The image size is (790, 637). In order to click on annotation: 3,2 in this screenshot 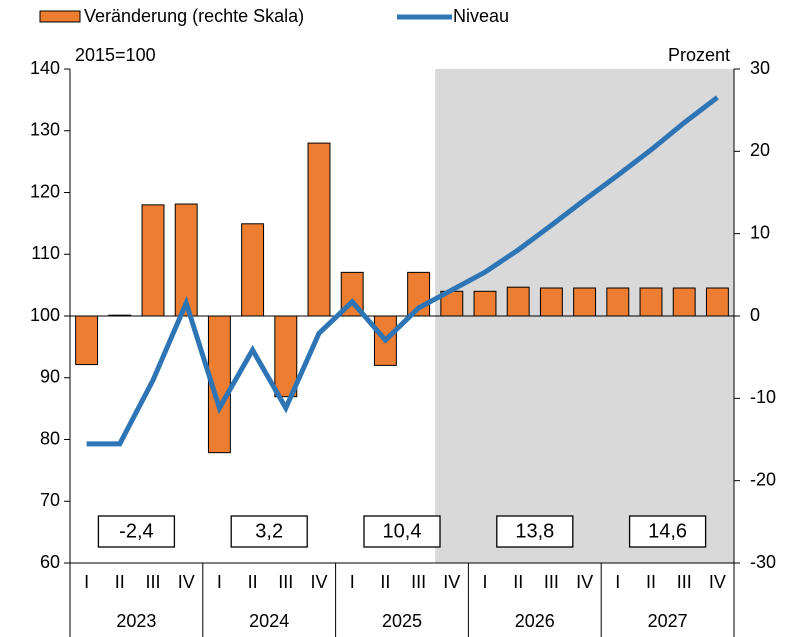, I will do `click(269, 531)`.